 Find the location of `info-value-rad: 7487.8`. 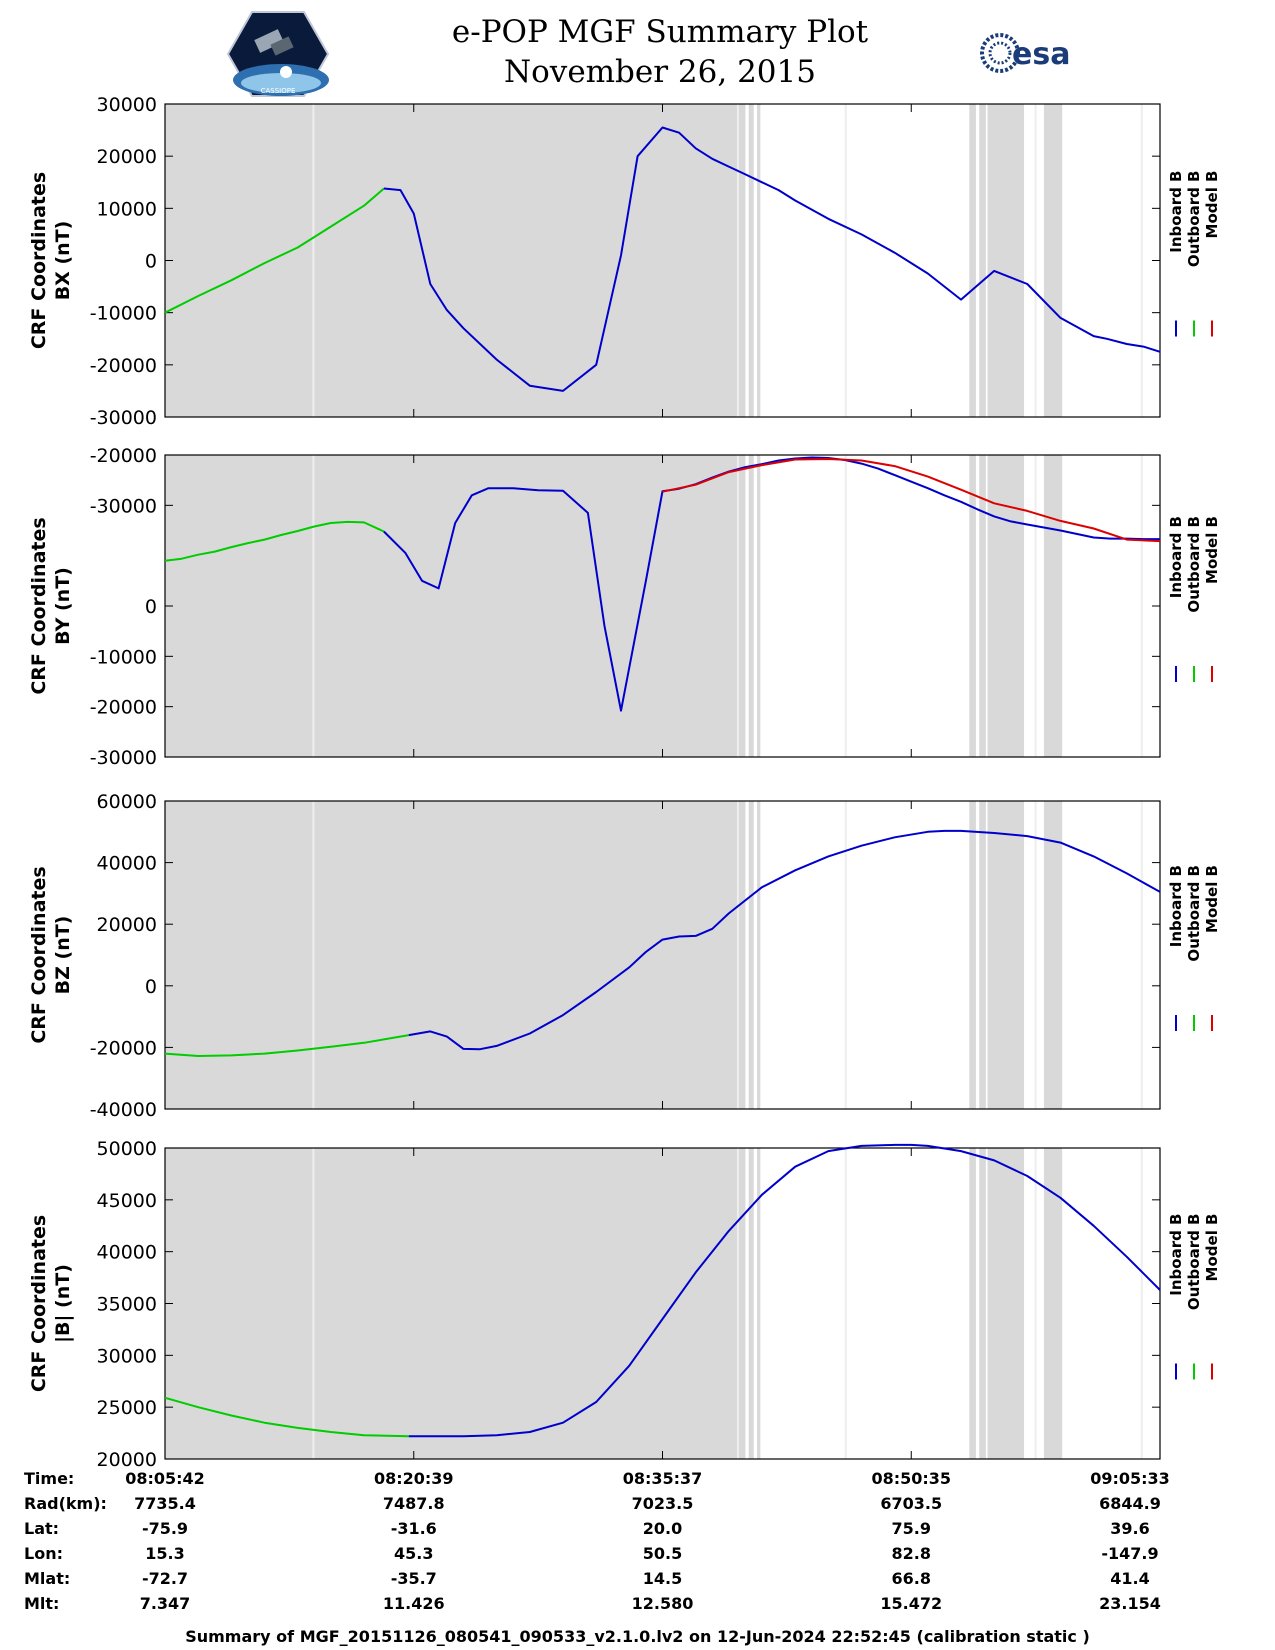

info-value-rad: 7487.8 is located at coordinates (413, 1503).